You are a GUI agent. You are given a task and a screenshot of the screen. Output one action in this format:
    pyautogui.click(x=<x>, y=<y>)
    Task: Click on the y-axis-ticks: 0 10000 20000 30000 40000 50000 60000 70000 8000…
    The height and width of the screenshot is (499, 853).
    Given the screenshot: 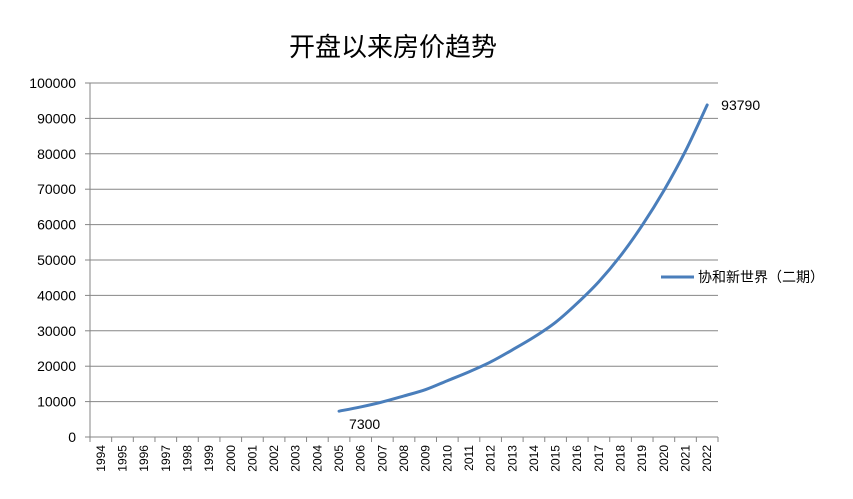 What is the action you would take?
    pyautogui.click(x=52, y=260)
    